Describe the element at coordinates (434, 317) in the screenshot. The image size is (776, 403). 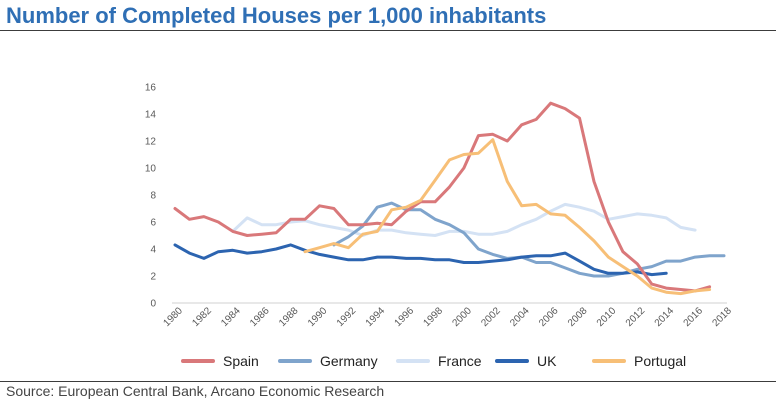
I see `x-tick-label: 1998` at that location.